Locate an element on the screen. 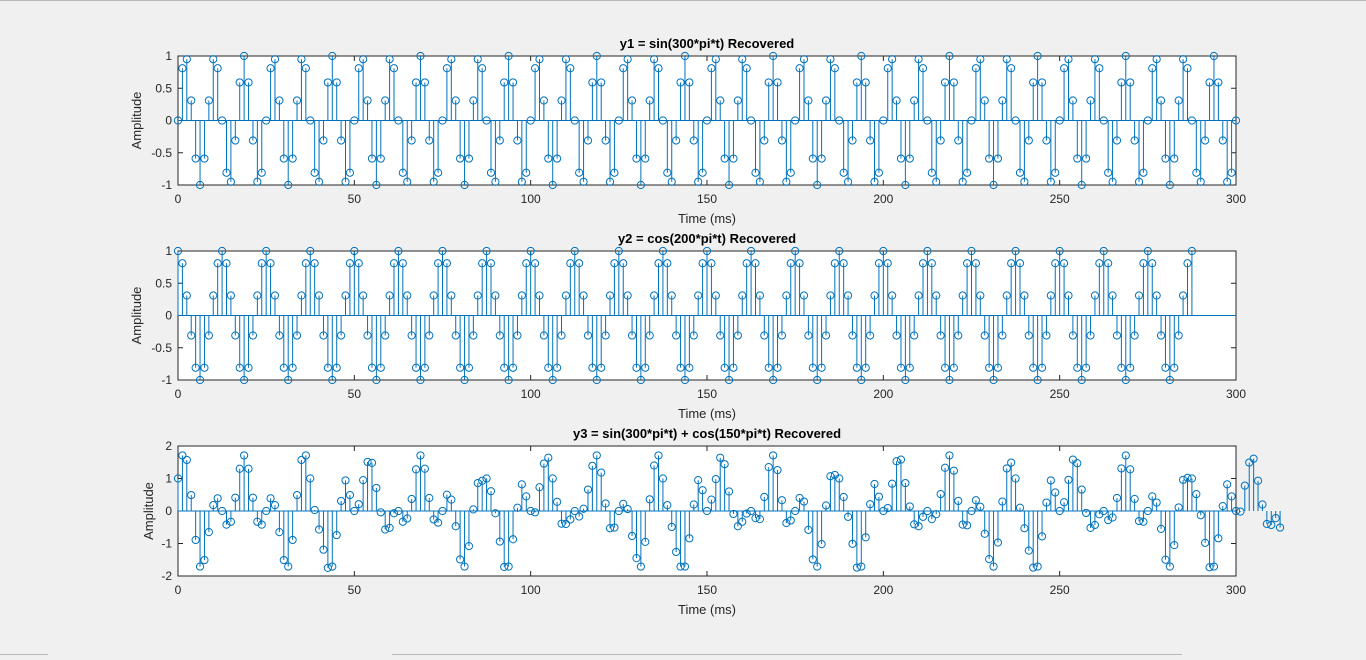 This screenshot has width=1366, height=660. x-tick-label: 150 is located at coordinates (707, 199).